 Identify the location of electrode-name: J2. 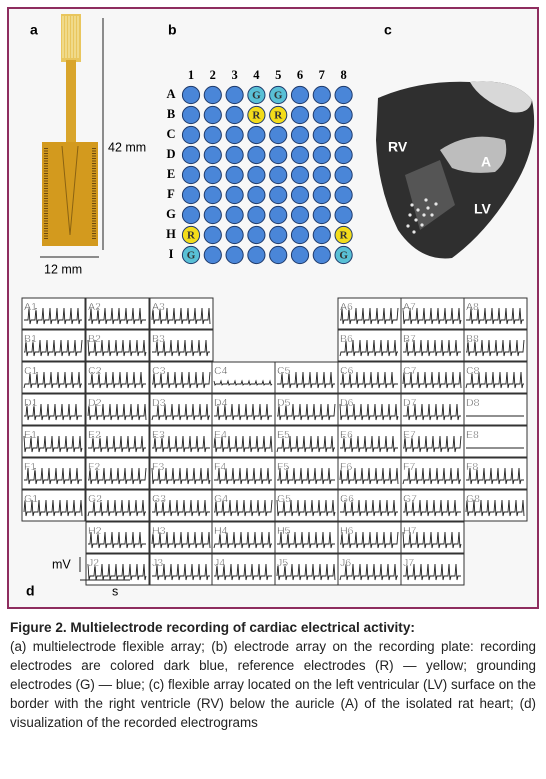
(93, 563).